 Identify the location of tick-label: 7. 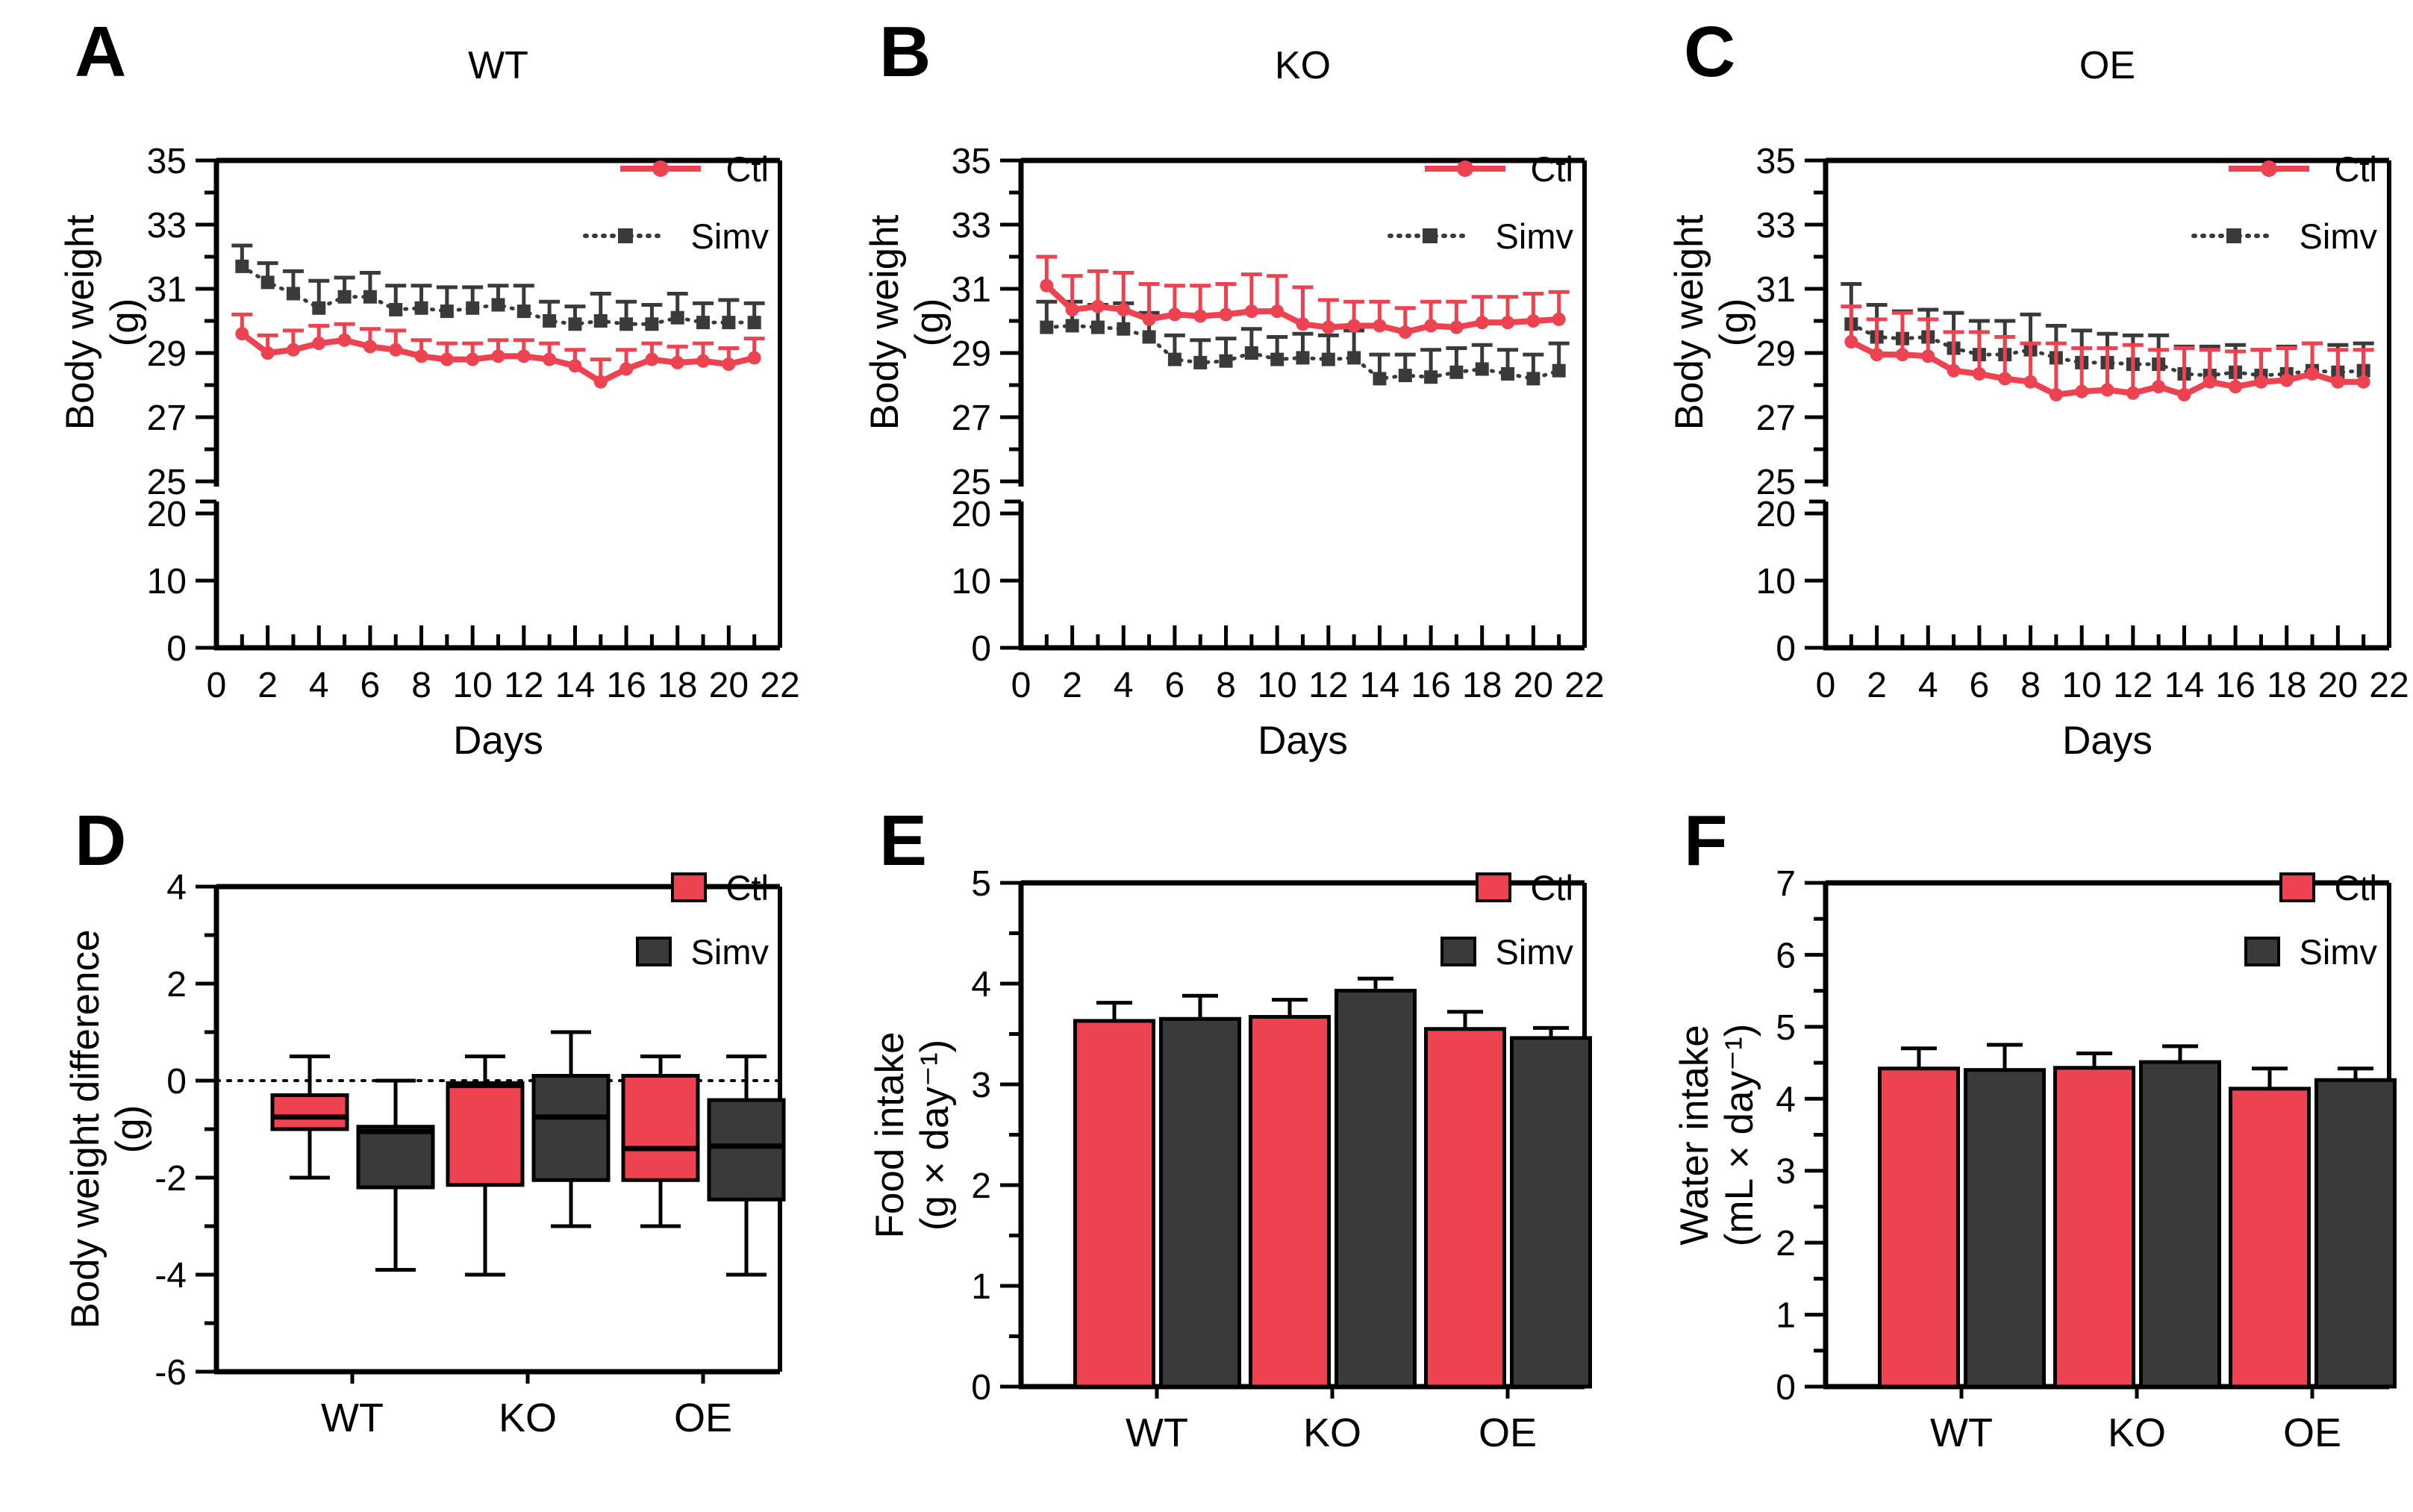
(1786, 884).